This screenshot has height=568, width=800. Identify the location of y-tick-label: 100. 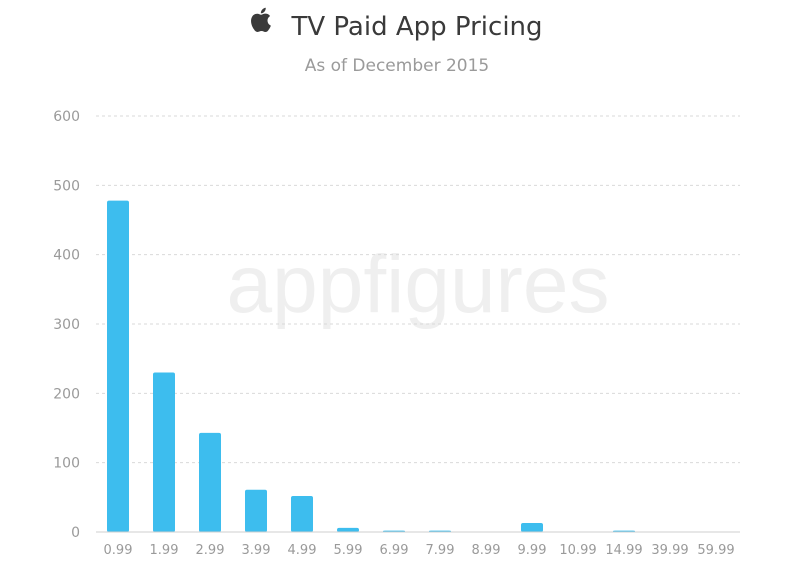
(66, 464).